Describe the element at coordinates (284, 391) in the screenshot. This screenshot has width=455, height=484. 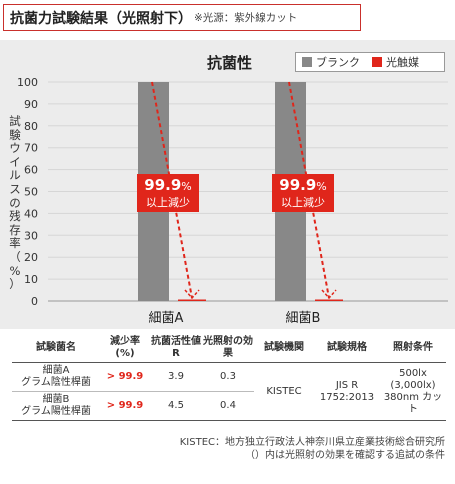
I see `institution-cell: KISTEC` at that location.